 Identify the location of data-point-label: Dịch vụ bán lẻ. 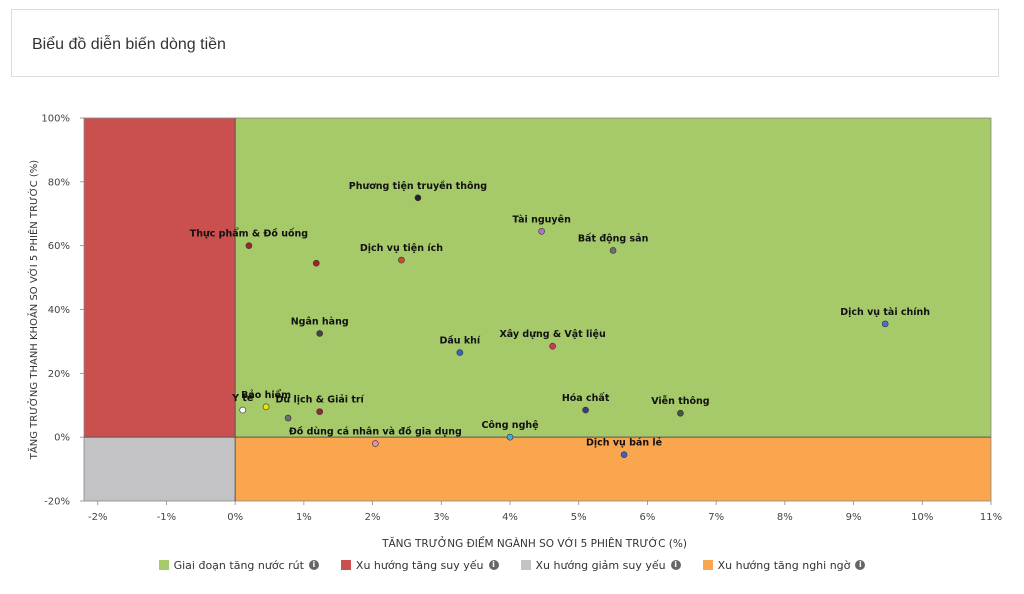
(624, 443).